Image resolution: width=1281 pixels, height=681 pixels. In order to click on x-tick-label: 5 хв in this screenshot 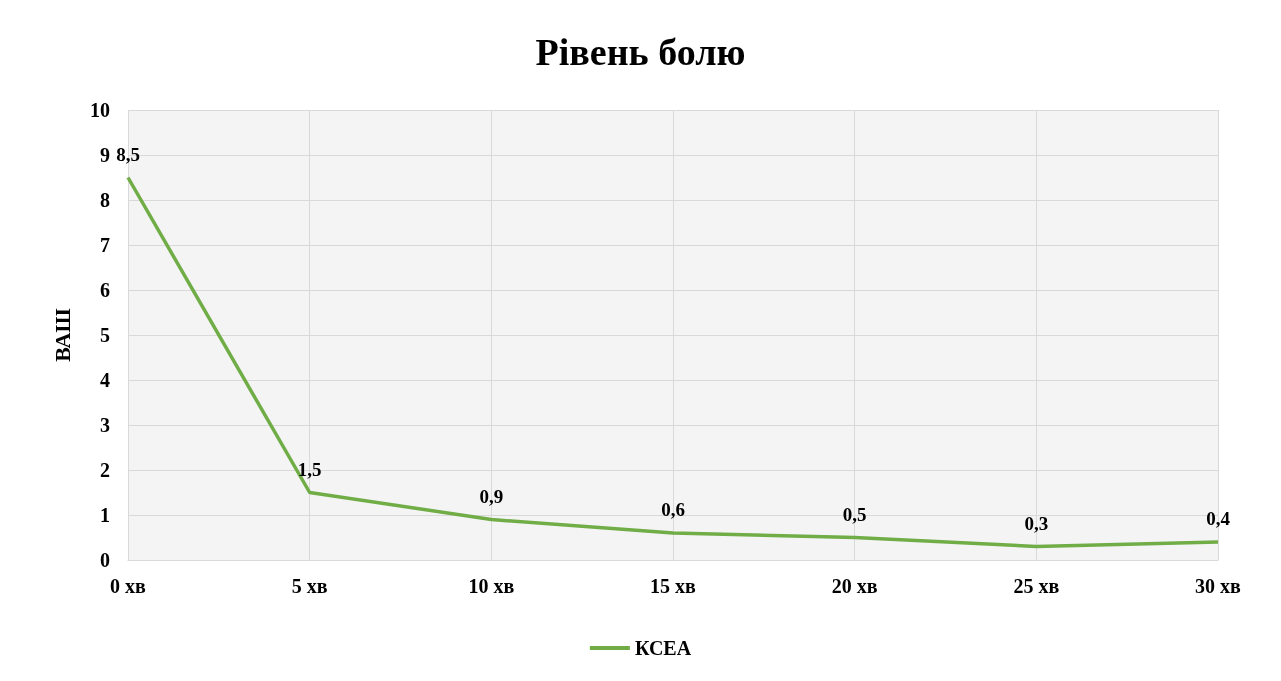, I will do `click(309, 586)`.